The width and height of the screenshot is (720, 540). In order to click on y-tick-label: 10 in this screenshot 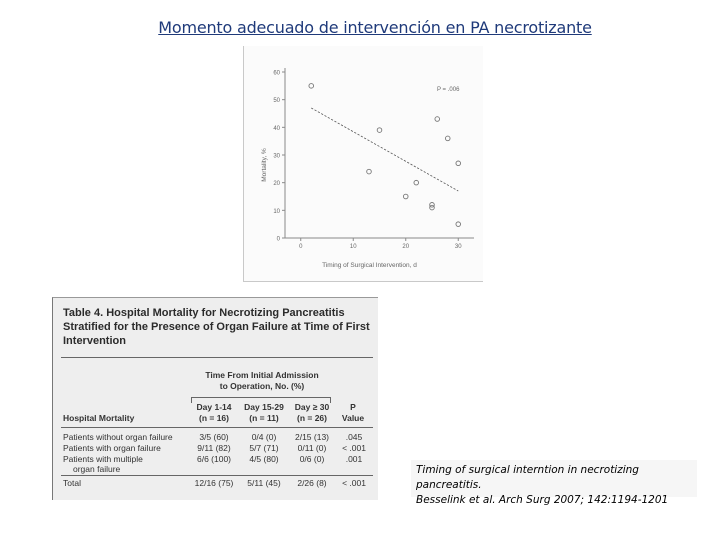, I will do `click(276, 212)`.